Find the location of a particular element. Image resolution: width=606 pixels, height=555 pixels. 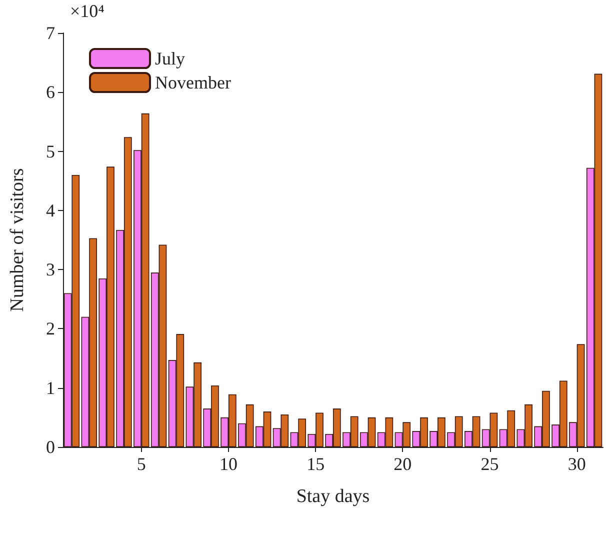

legend-label: November is located at coordinates (193, 82).